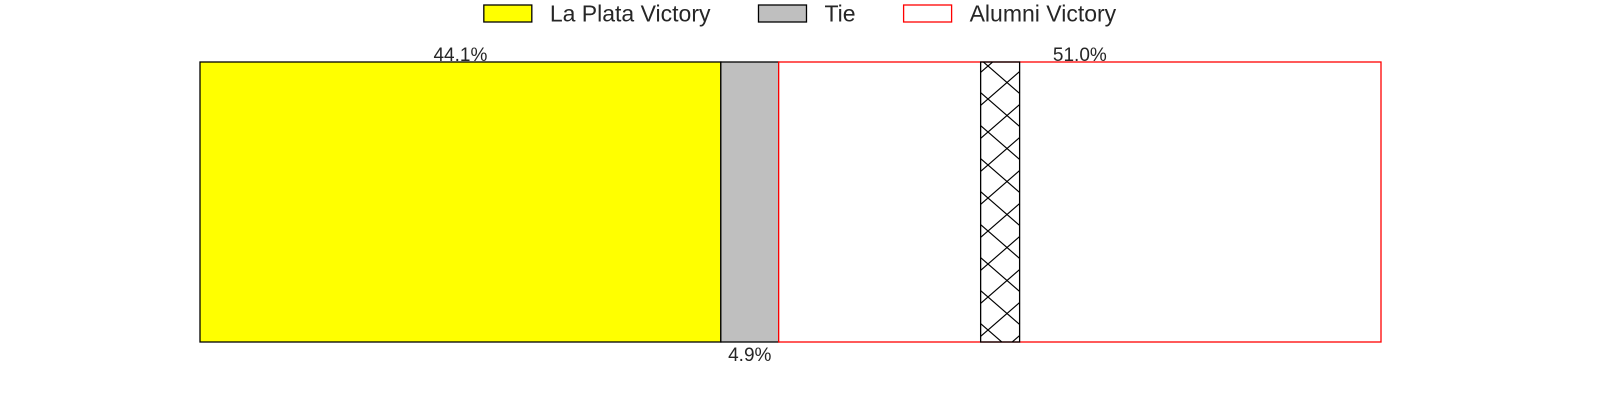 The image size is (1600, 400). Describe the element at coordinates (782, 13) in the screenshot. I see `legend-swatch-tie` at that location.